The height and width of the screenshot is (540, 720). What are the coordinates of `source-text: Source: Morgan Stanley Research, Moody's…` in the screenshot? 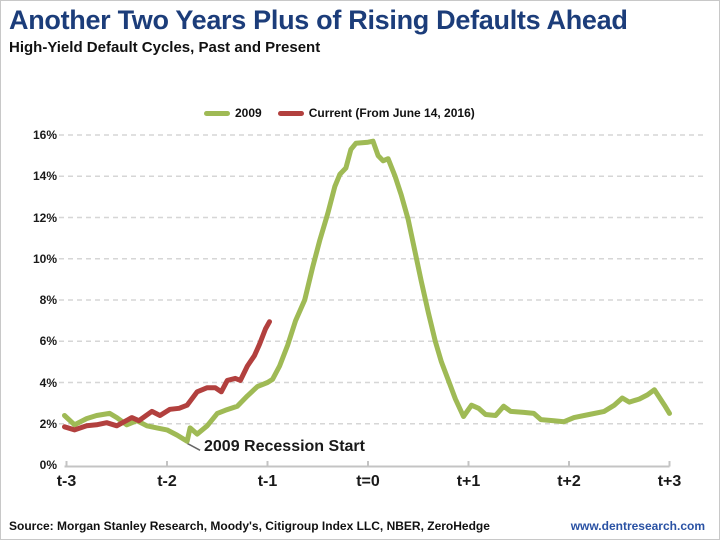 It's located at (249, 526).